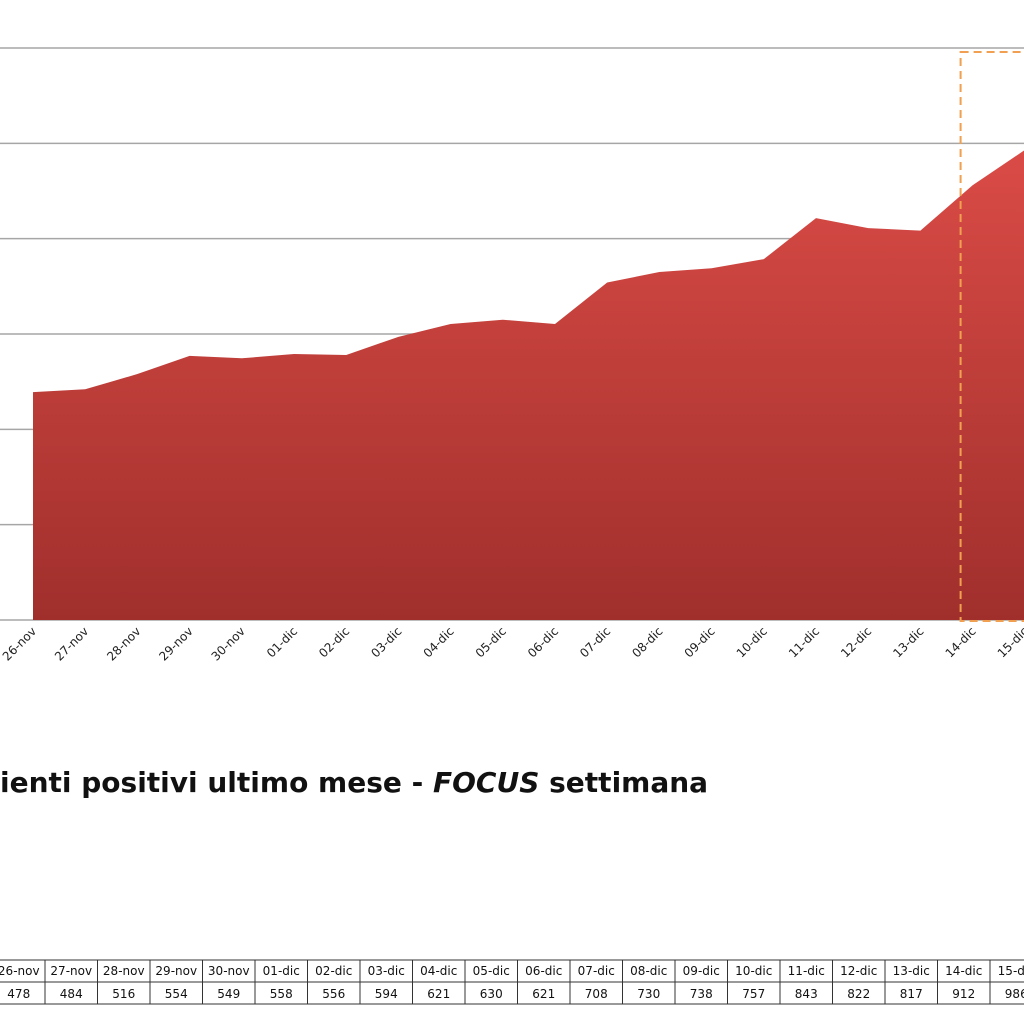 The image size is (1024, 1028). What do you see at coordinates (439, 642) in the screenshot?
I see `x-tick-label: 04-dic` at bounding box center [439, 642].